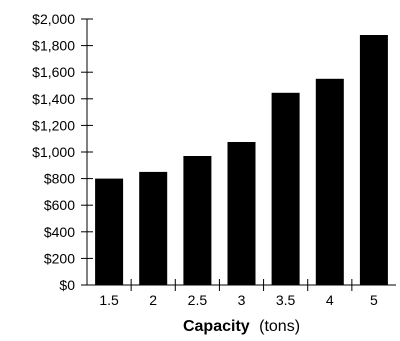  Describe the element at coordinates (59, 179) in the screenshot. I see `y-tick-label: $800` at that location.